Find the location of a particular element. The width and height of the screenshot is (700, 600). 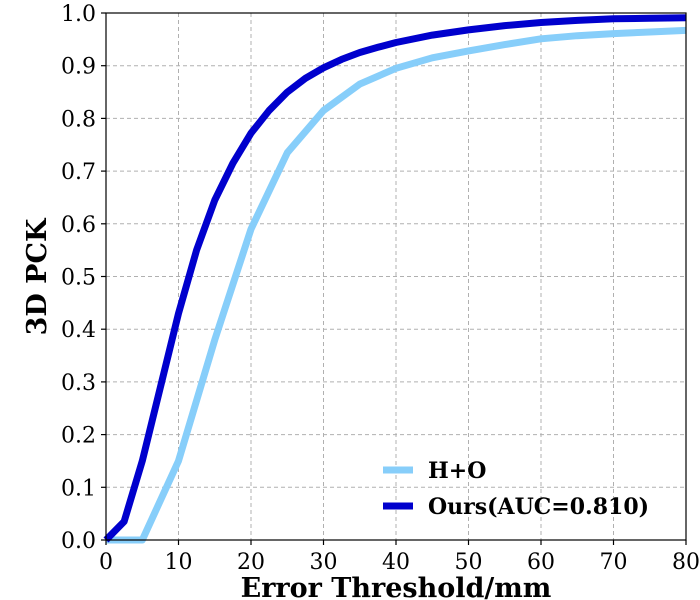

x-tick-label: 20 is located at coordinates (251, 562).